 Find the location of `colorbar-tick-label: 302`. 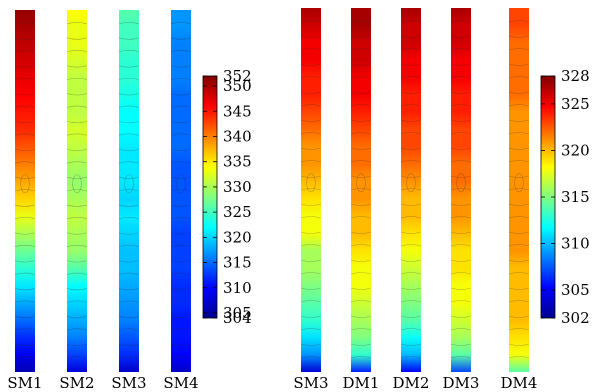

colorbar-tick-label: 302 is located at coordinates (575, 318).